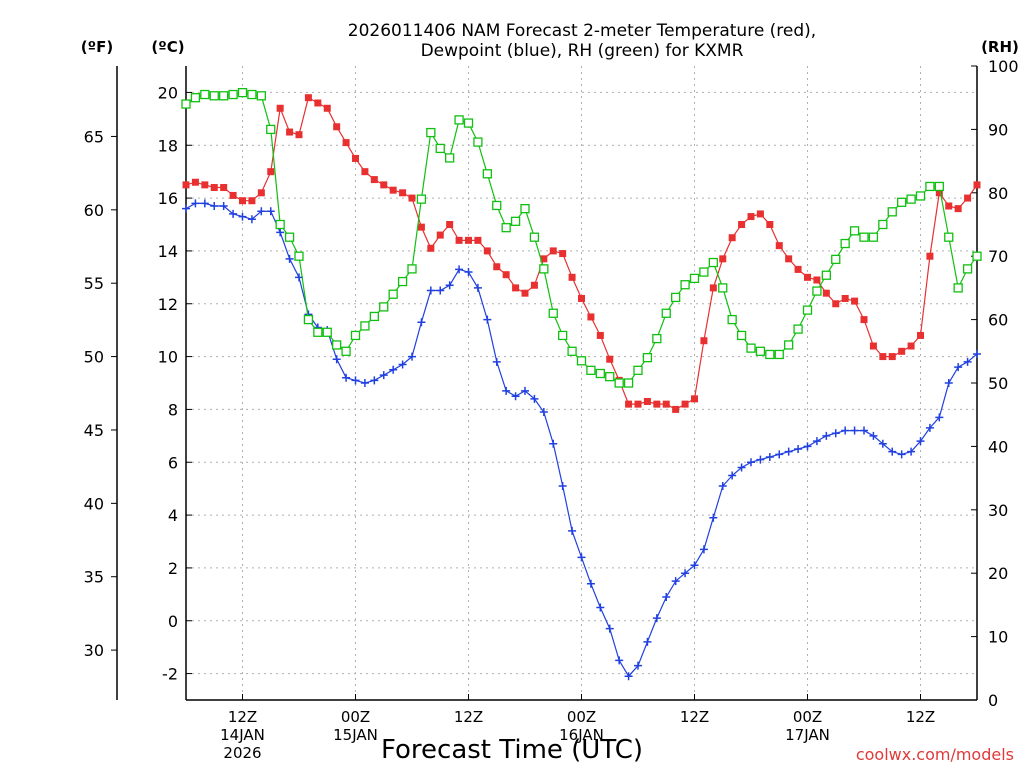 The height and width of the screenshot is (768, 1024). What do you see at coordinates (935, 754) in the screenshot?
I see `credit-link: coolwx.com/models` at bounding box center [935, 754].